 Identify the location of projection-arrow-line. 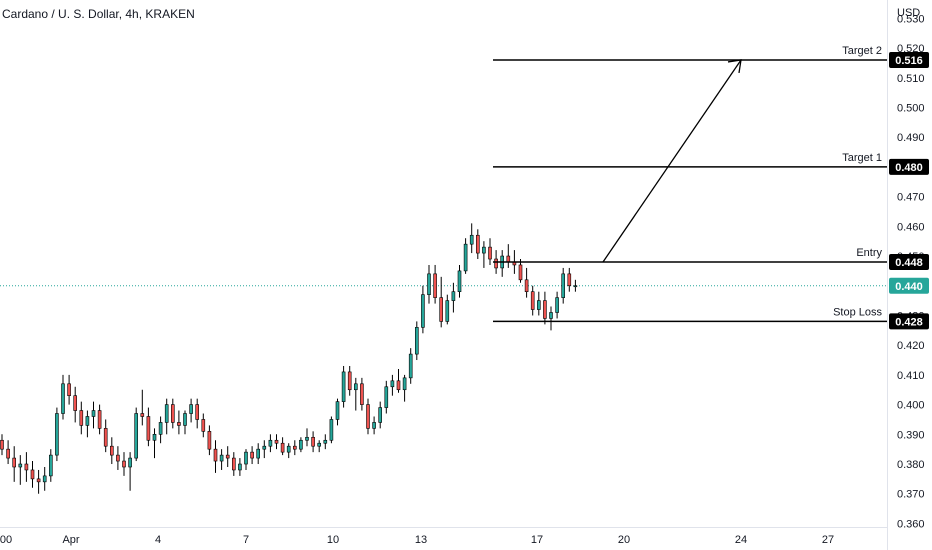
(672, 161).